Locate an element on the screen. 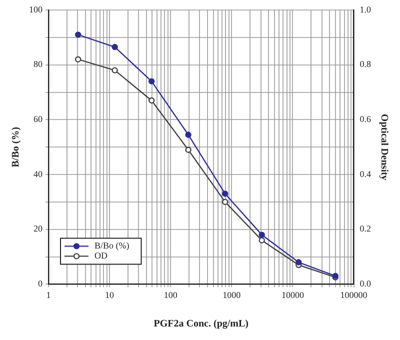 This screenshot has height=340, width=400. legend-label: OD is located at coordinates (101, 255).